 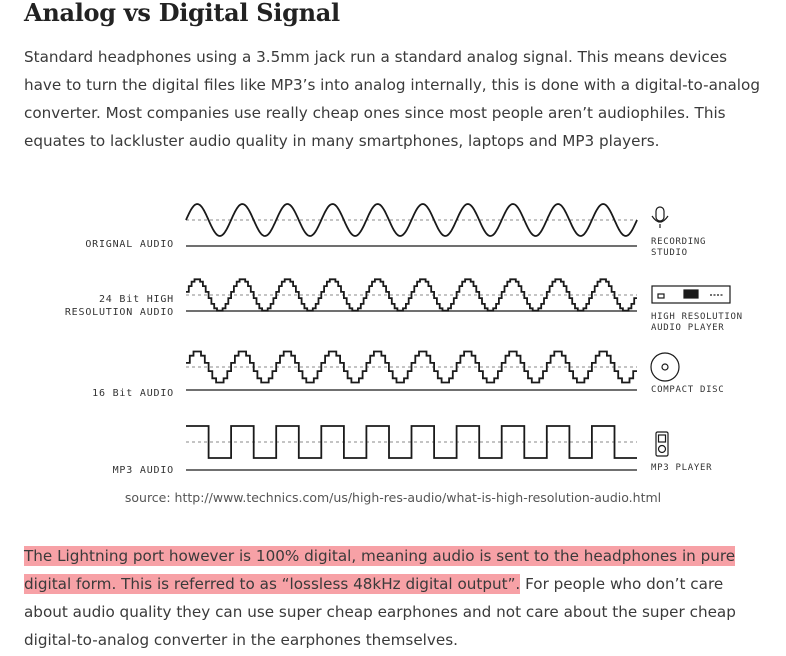 I want to click on device-label: STUDIO, so click(x=669, y=253).